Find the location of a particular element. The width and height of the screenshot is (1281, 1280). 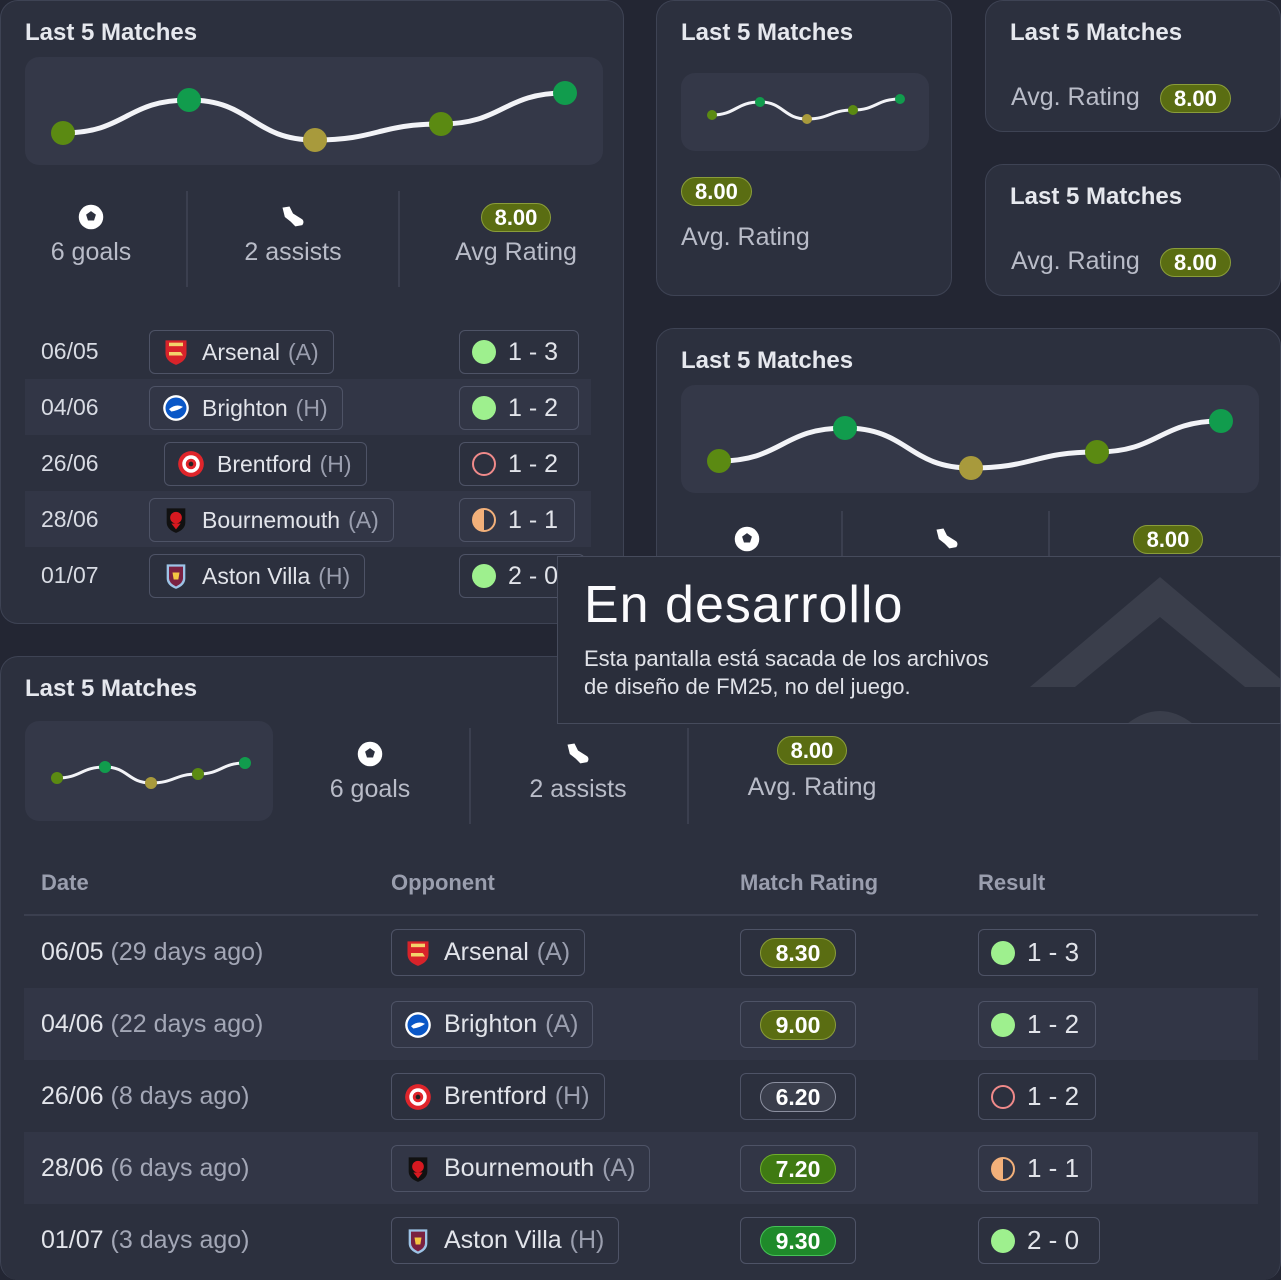

match-date: 28/06 is located at coordinates (70, 519).